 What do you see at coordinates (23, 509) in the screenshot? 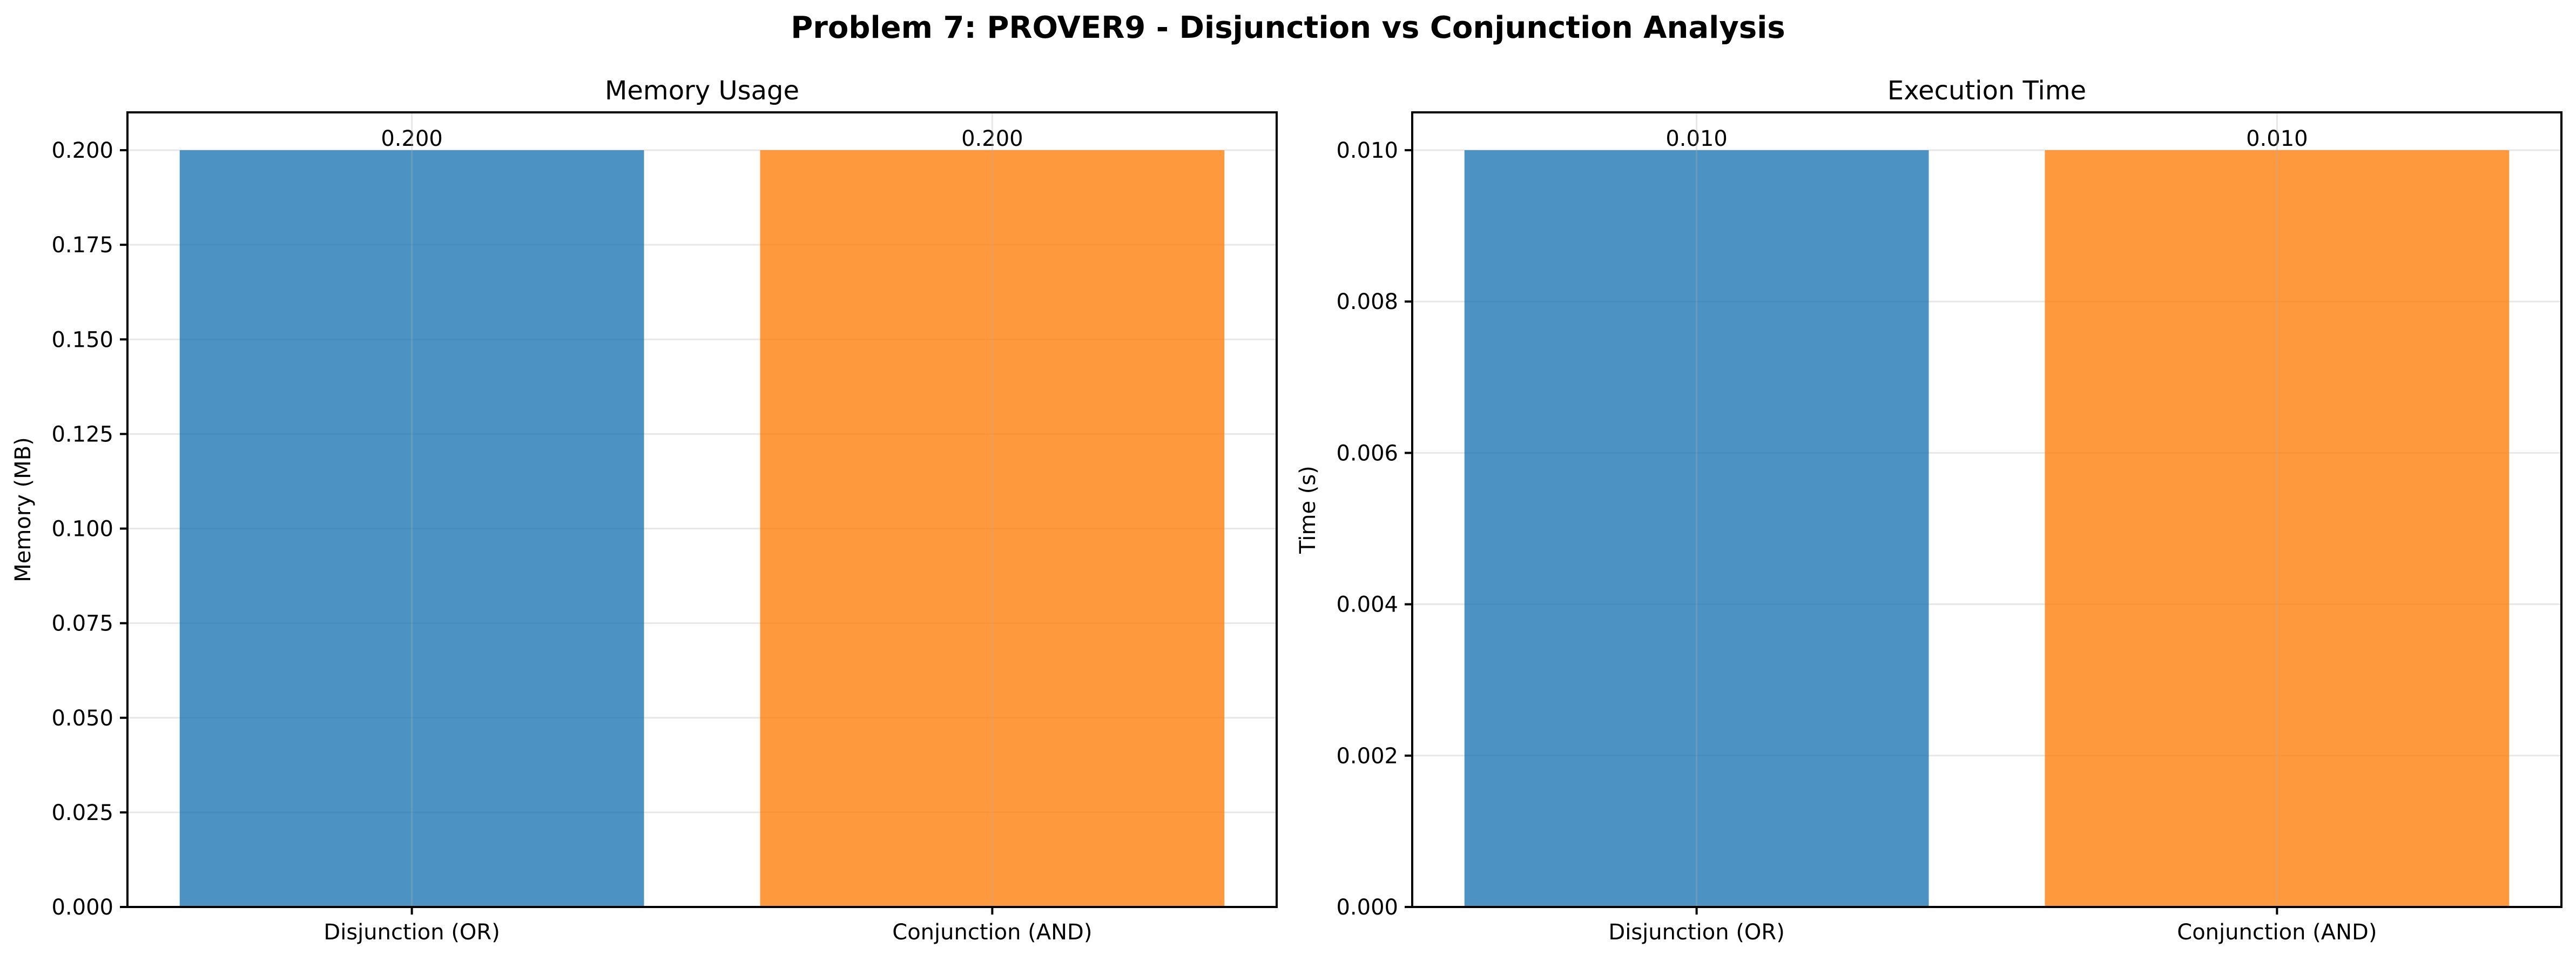
I see `memory-usage-ylabel: Memory (MB)` at bounding box center [23, 509].